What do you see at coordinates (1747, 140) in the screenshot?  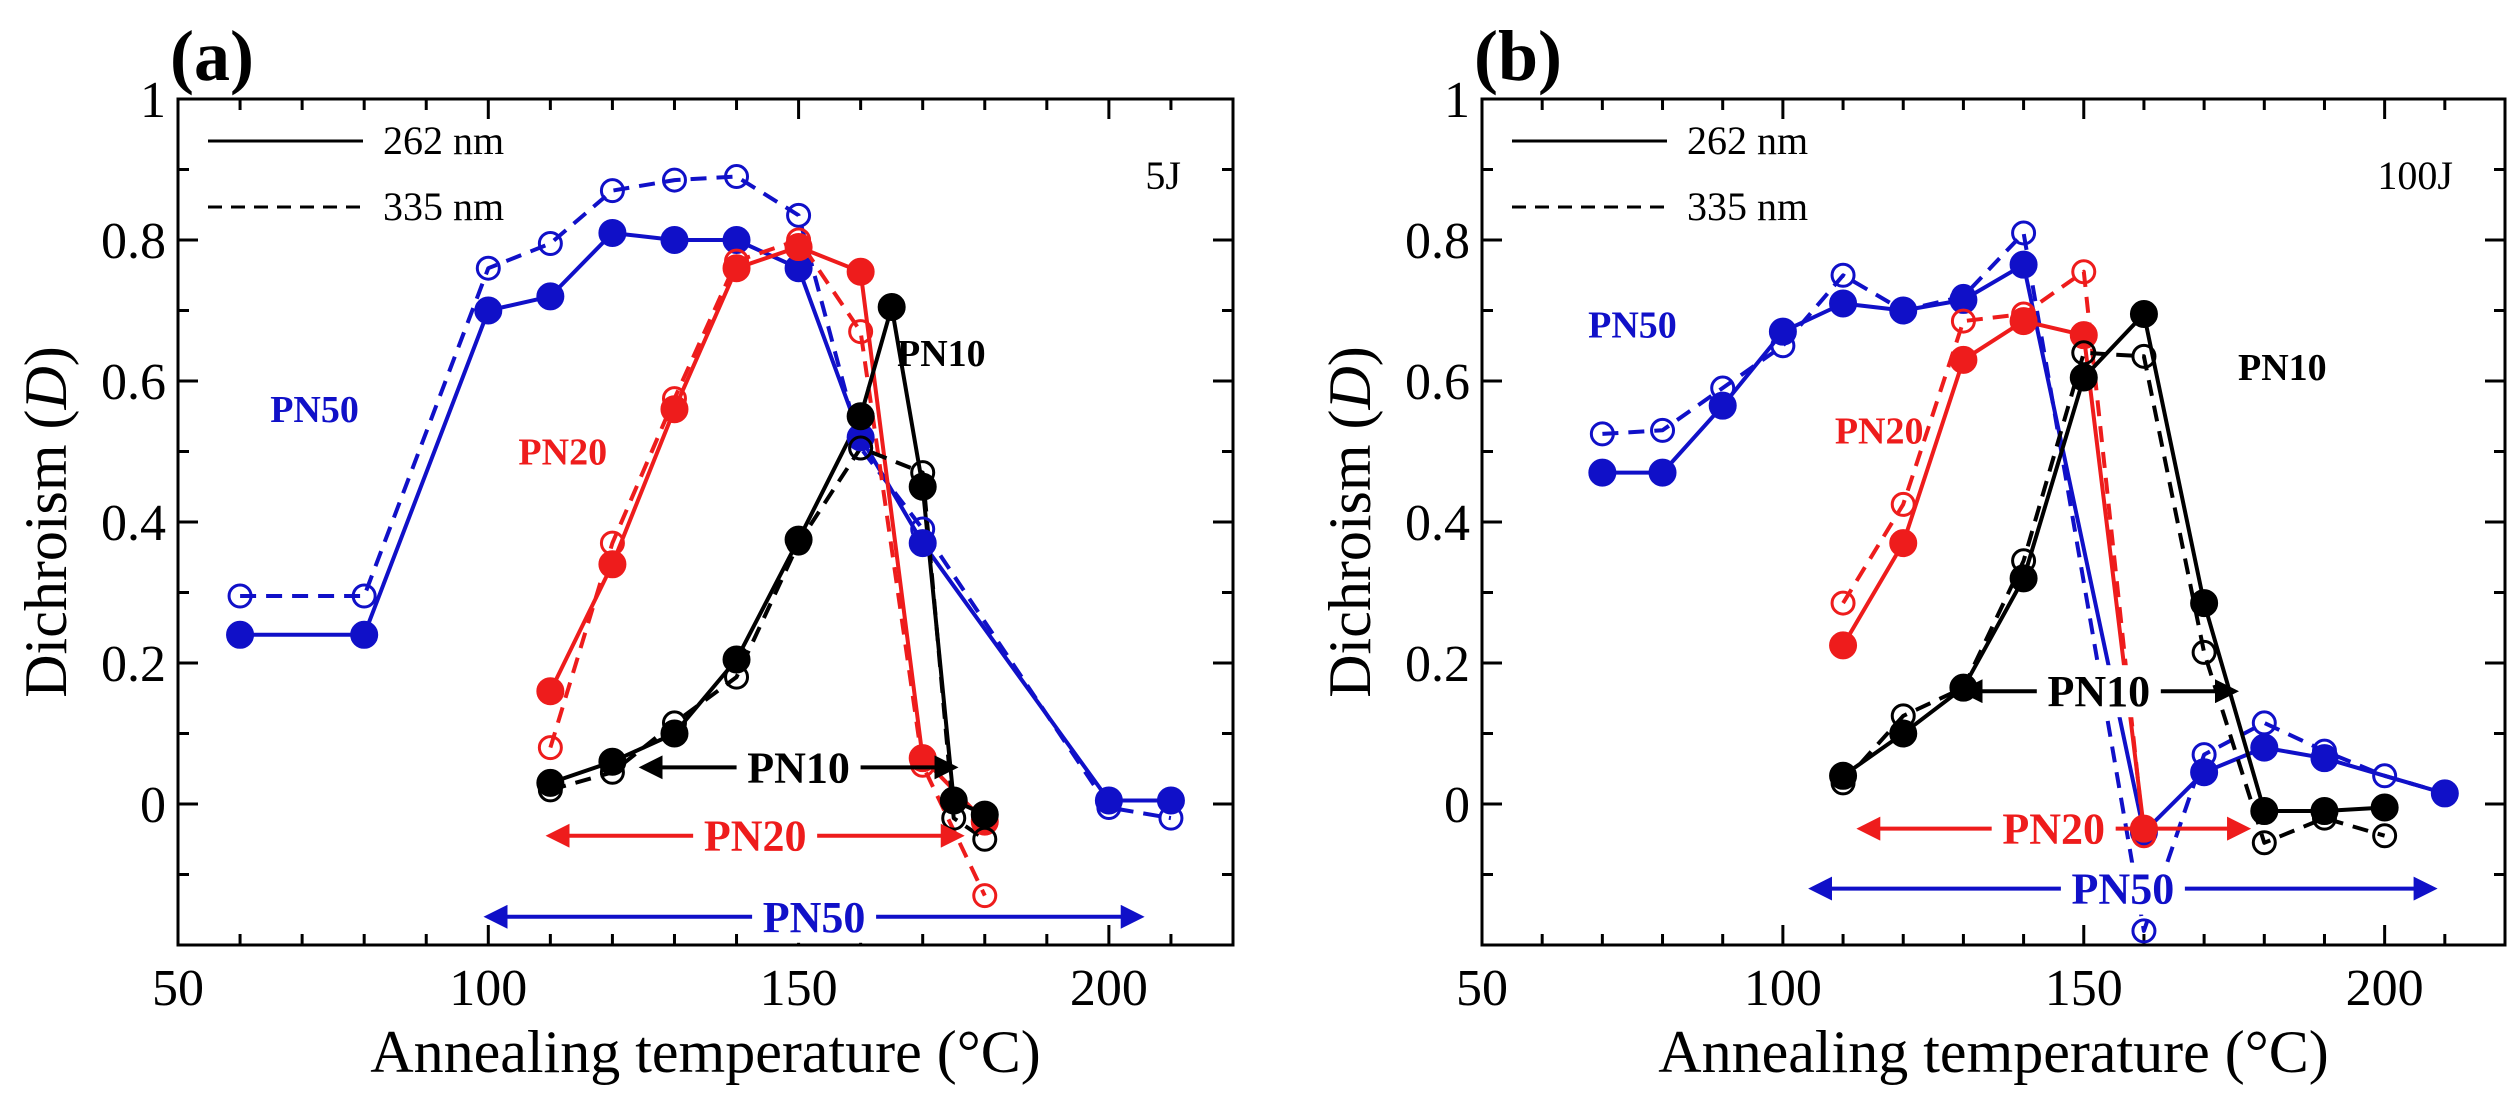 I see `legend-label: 262 nm` at bounding box center [1747, 140].